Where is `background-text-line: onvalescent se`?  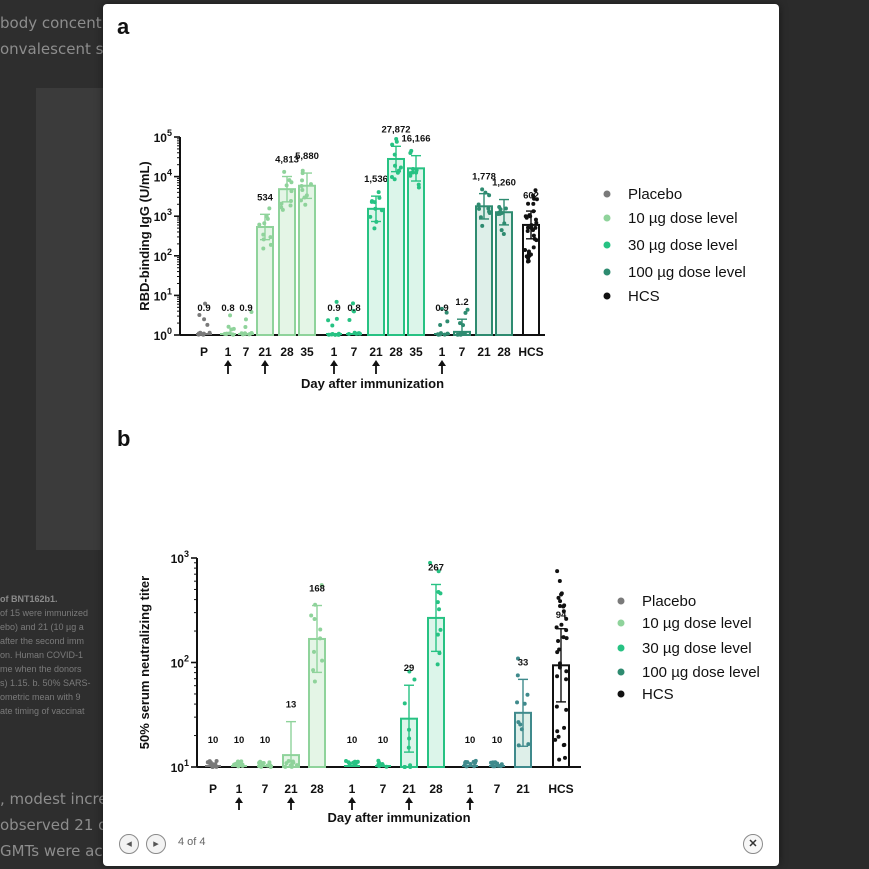 background-text-line: onvalescent se is located at coordinates (56, 49).